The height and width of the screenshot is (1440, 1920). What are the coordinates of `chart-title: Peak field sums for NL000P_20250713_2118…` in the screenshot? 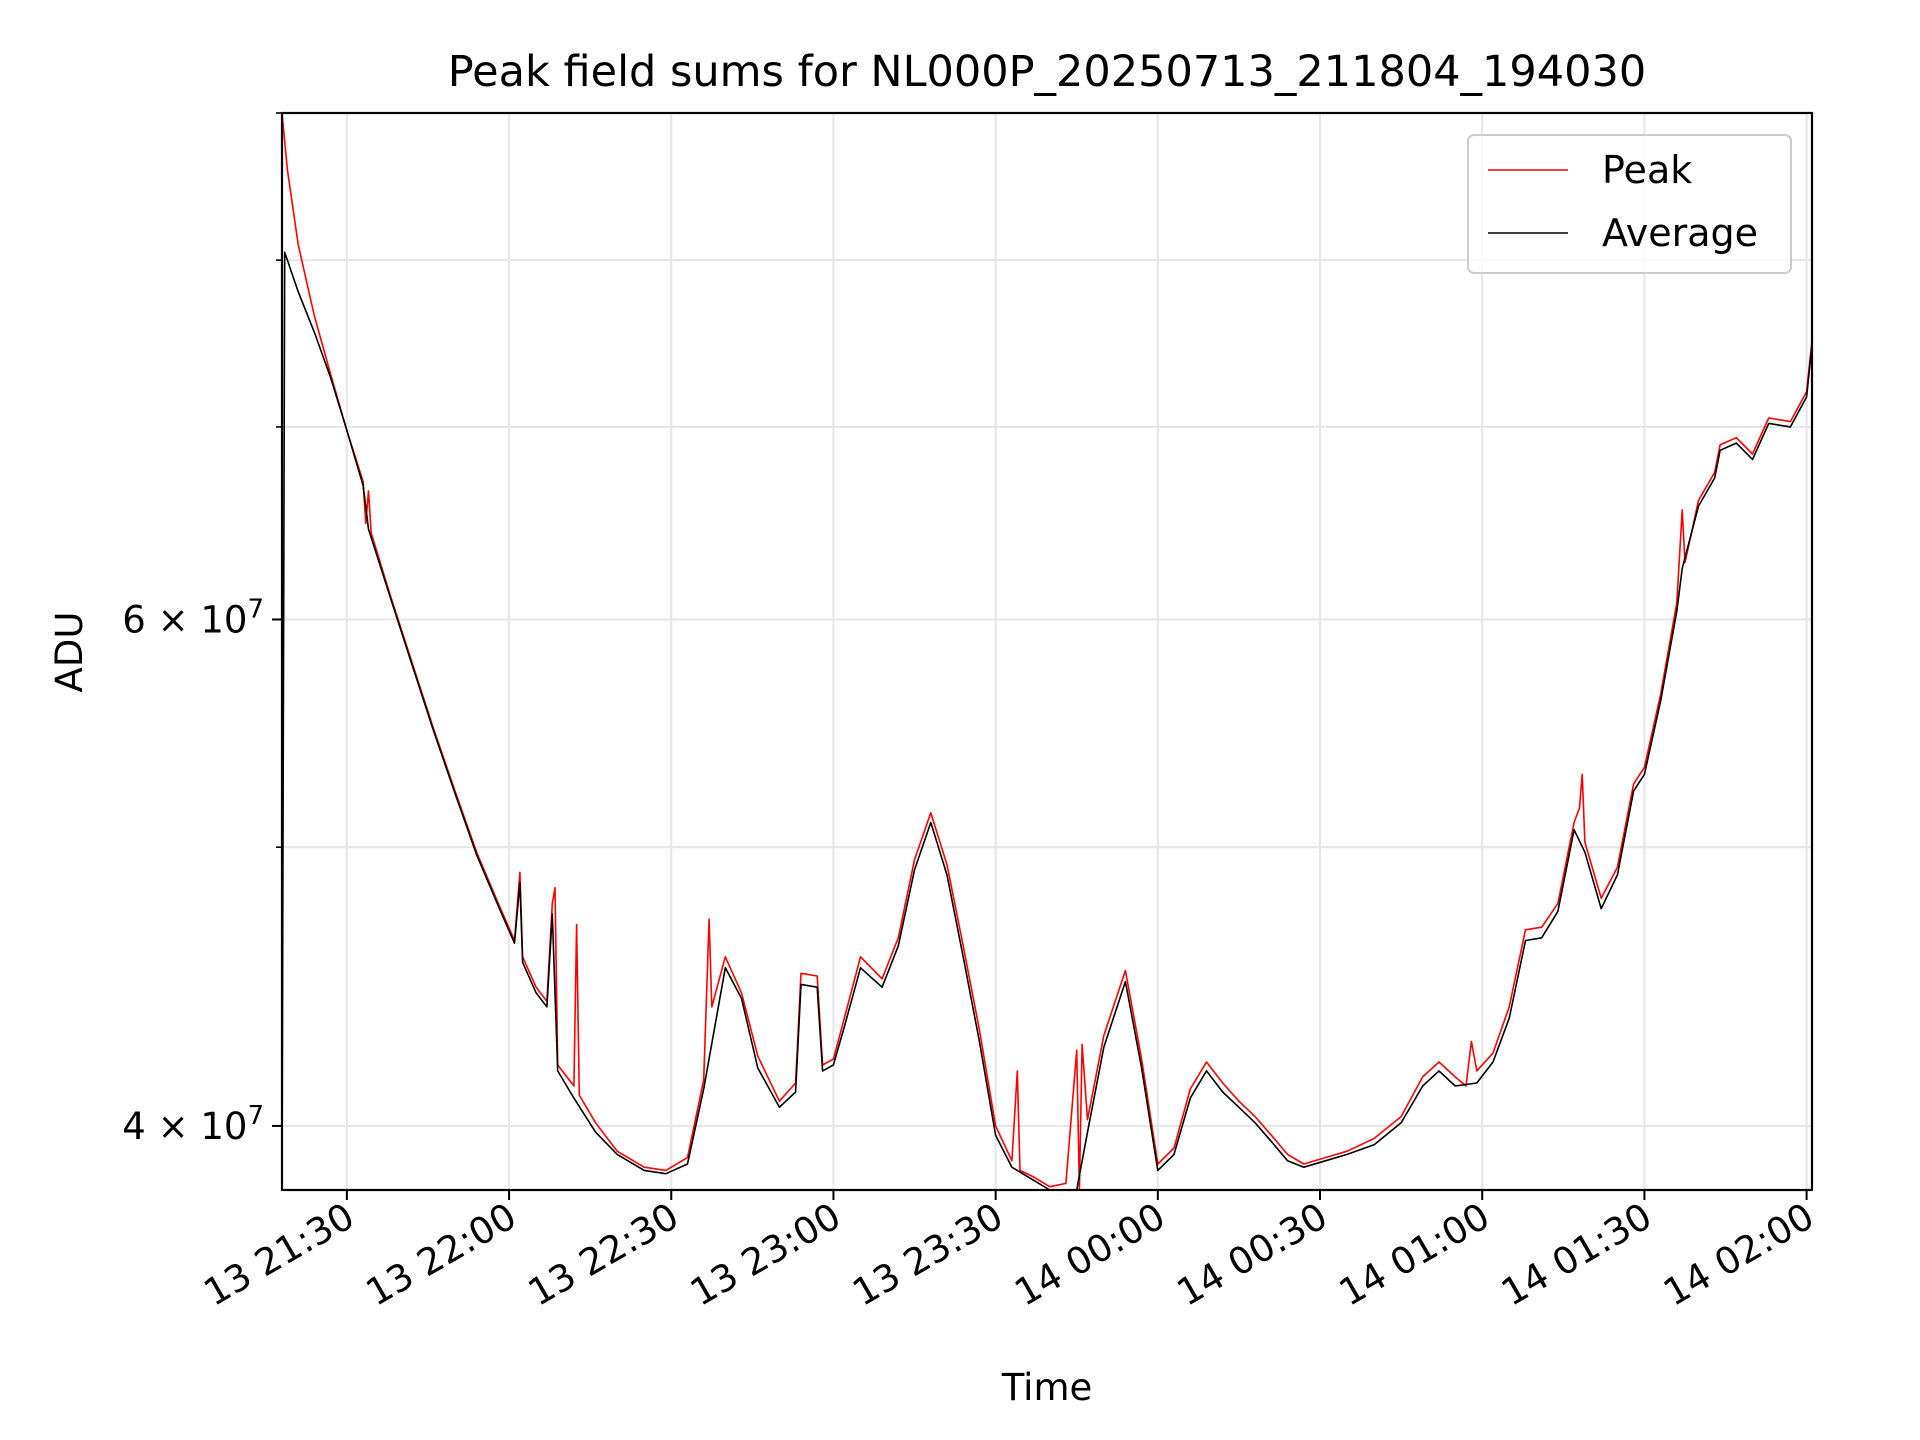 It's located at (1047, 72).